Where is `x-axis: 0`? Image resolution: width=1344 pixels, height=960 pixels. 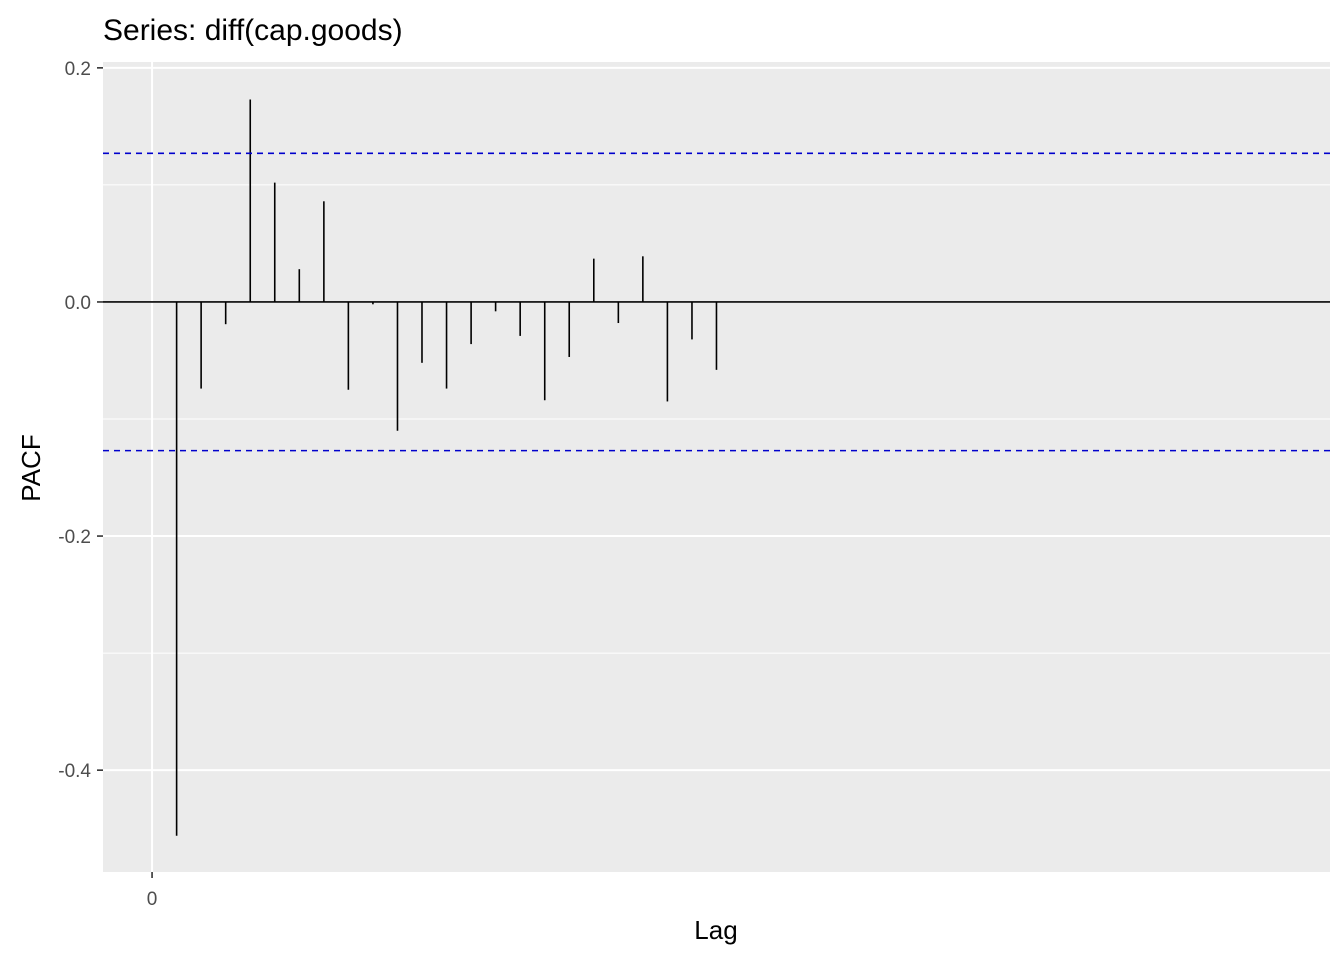 x-axis: 0 is located at coordinates (152, 891).